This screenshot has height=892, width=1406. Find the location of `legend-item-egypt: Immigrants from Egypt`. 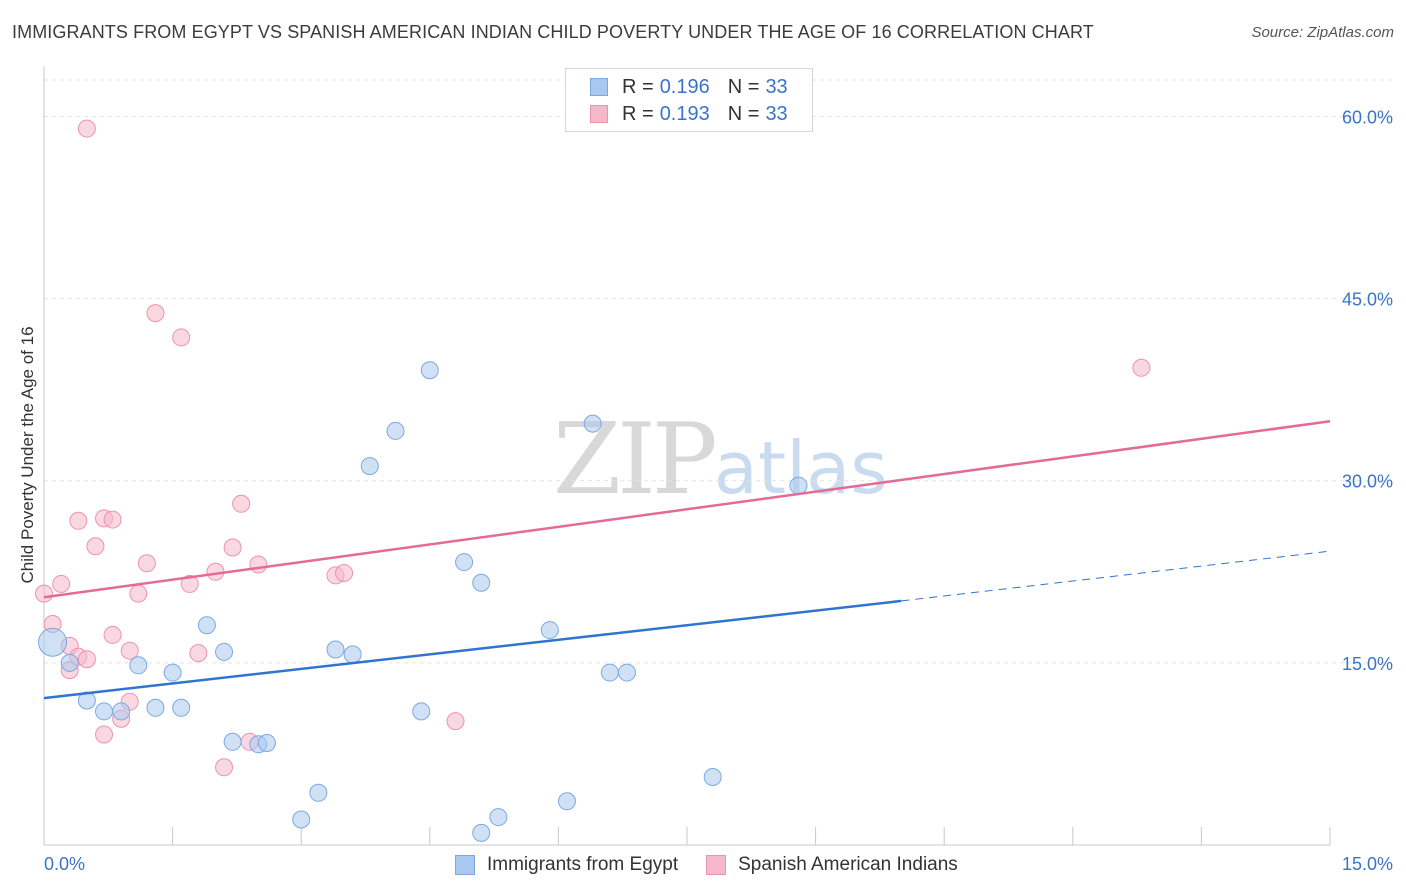

legend-item-egypt: Immigrants from Egypt is located at coordinates (566, 865).